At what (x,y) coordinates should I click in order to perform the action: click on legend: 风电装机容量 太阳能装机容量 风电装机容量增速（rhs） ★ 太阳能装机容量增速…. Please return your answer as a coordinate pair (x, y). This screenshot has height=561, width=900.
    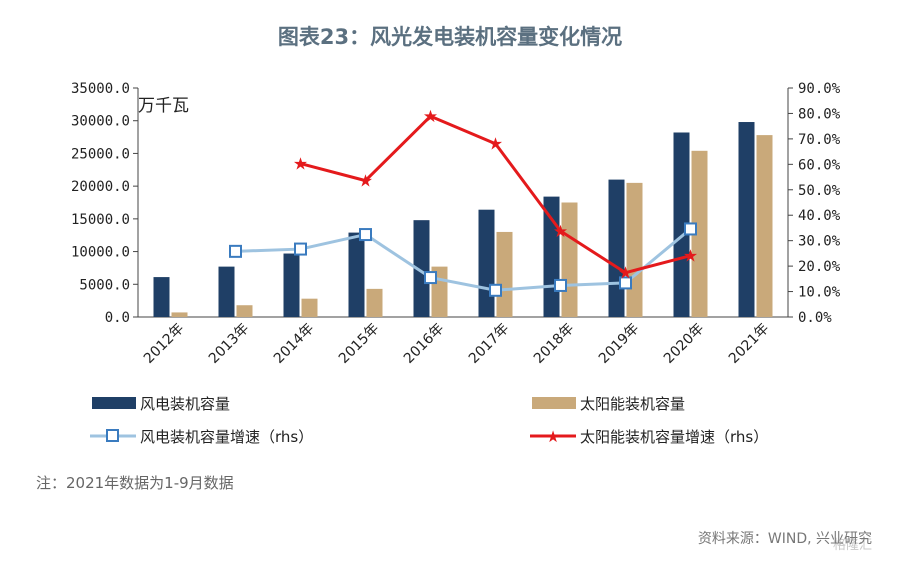
    Looking at the image, I should click on (429, 420).